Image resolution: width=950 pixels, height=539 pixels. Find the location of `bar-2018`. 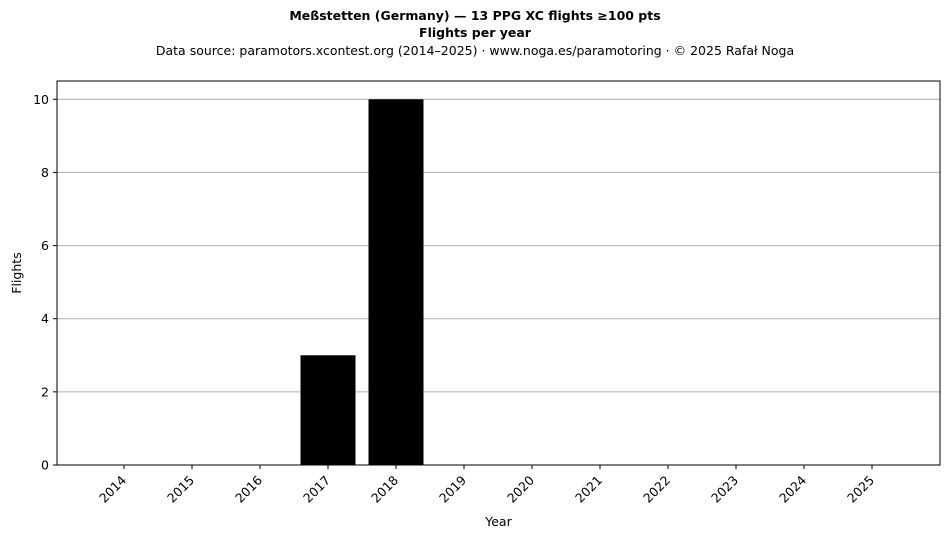

bar-2018 is located at coordinates (396, 282).